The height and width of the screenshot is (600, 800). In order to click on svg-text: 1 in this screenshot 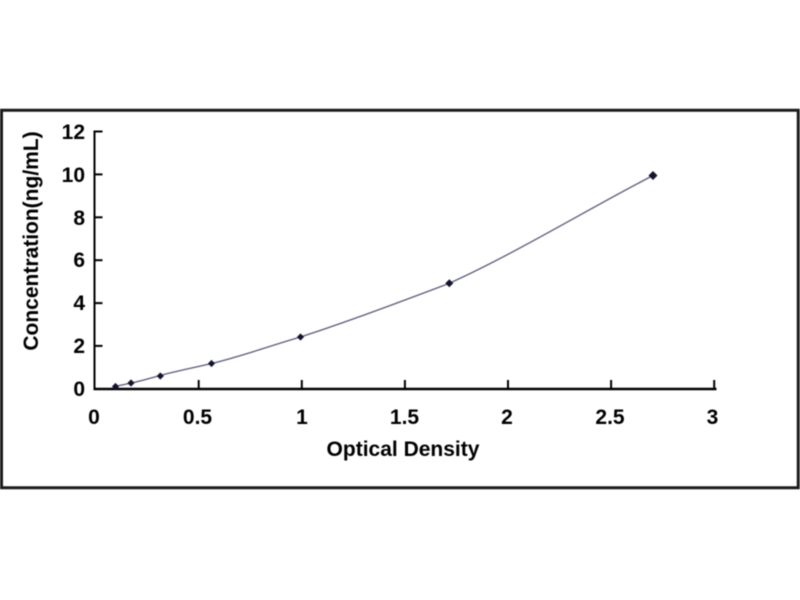, I will do `click(302, 417)`.